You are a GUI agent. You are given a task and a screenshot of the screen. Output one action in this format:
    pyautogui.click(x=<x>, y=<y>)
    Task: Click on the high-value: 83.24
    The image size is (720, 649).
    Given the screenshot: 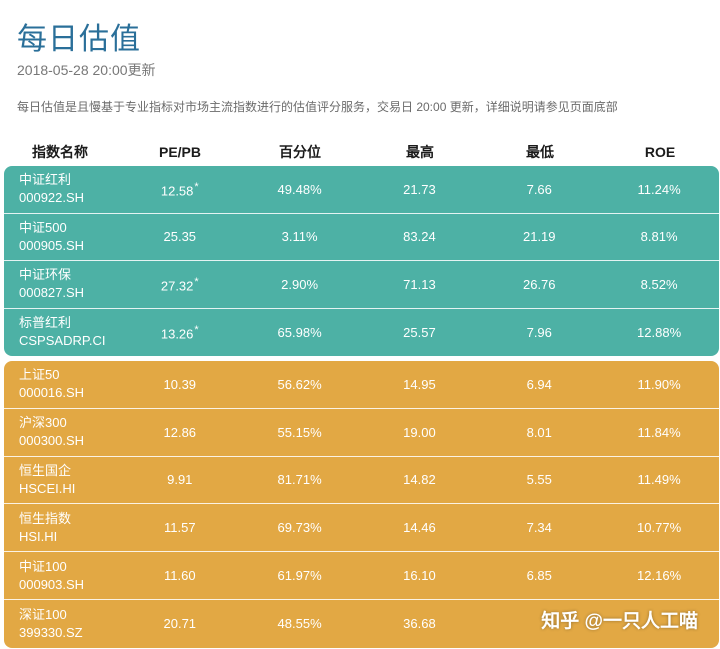 What is the action you would take?
    pyautogui.click(x=419, y=237)
    